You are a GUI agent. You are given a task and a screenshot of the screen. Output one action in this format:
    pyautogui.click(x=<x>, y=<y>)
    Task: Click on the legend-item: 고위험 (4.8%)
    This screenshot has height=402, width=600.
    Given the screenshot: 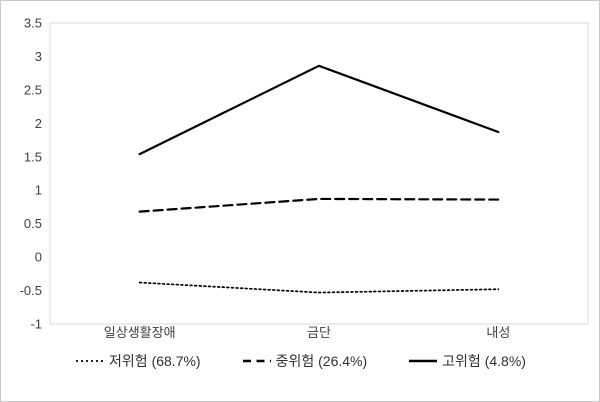 What is the action you would take?
    pyautogui.click(x=467, y=361)
    